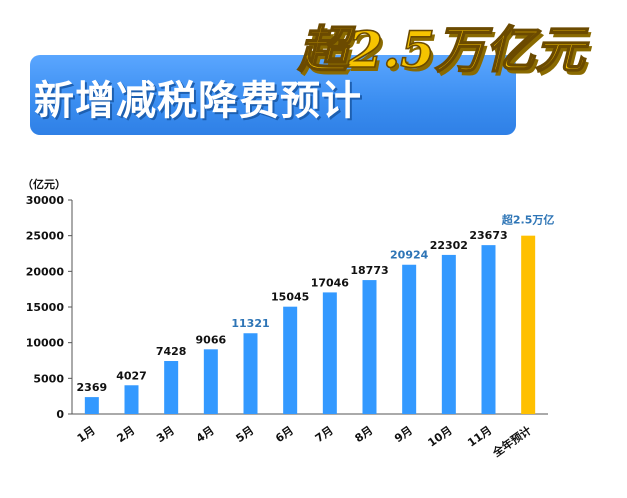  Describe the element at coordinates (45, 200) in the screenshot. I see `y-tick-label: 30000` at that location.